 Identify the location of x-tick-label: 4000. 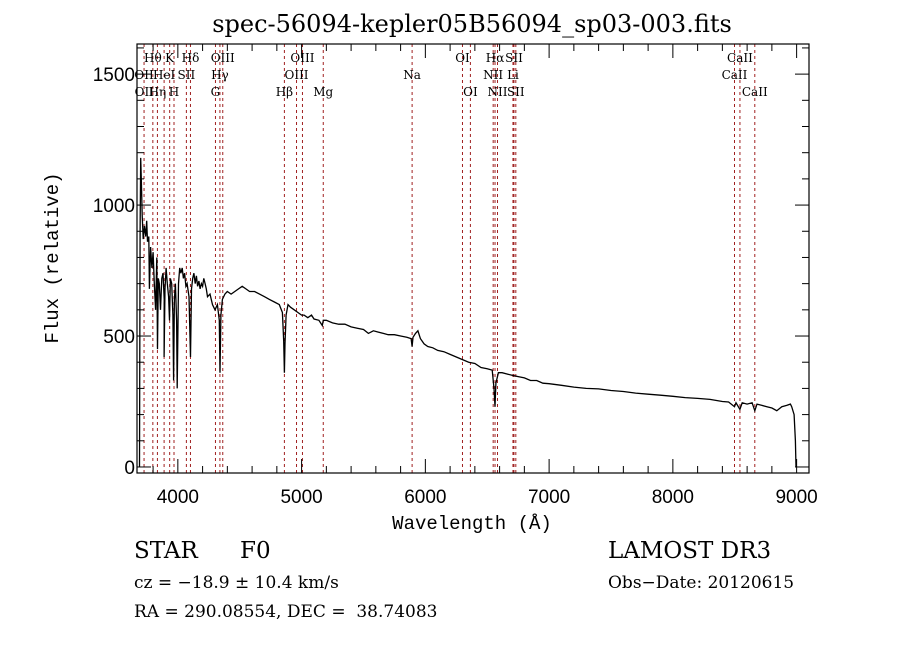
(178, 497).